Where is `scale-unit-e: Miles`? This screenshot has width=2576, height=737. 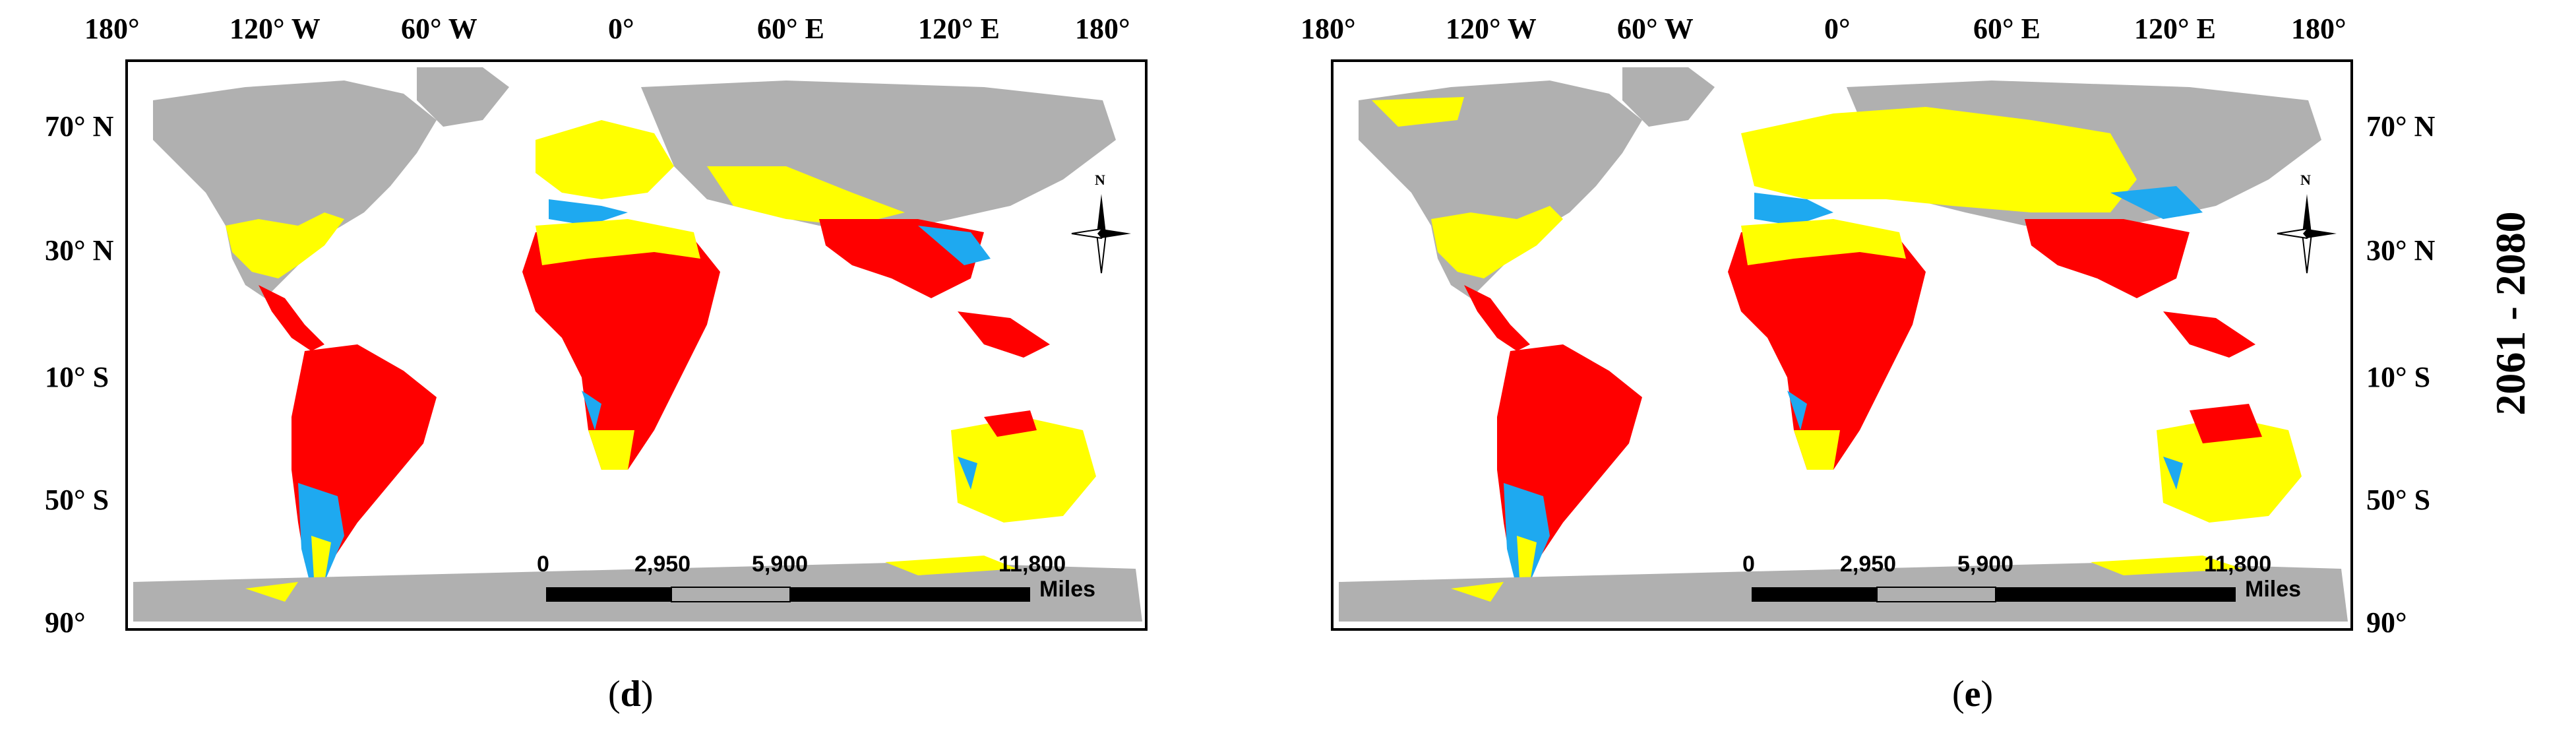 scale-unit-e: Miles is located at coordinates (2273, 589).